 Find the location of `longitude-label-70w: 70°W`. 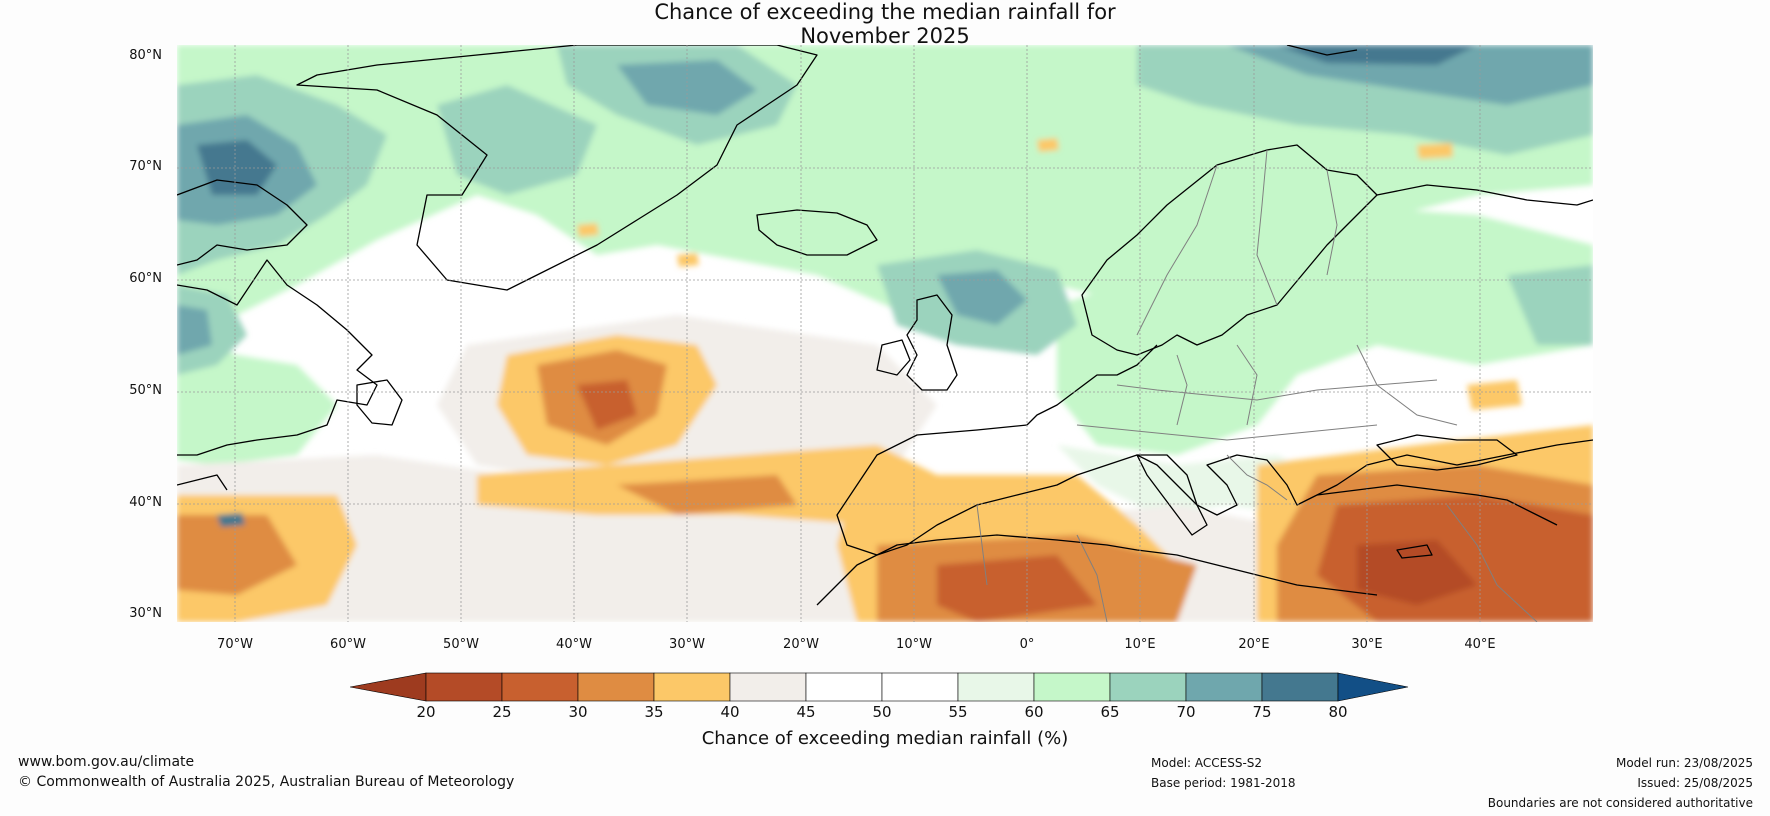

longitude-label-70w: 70°W is located at coordinates (235, 644).